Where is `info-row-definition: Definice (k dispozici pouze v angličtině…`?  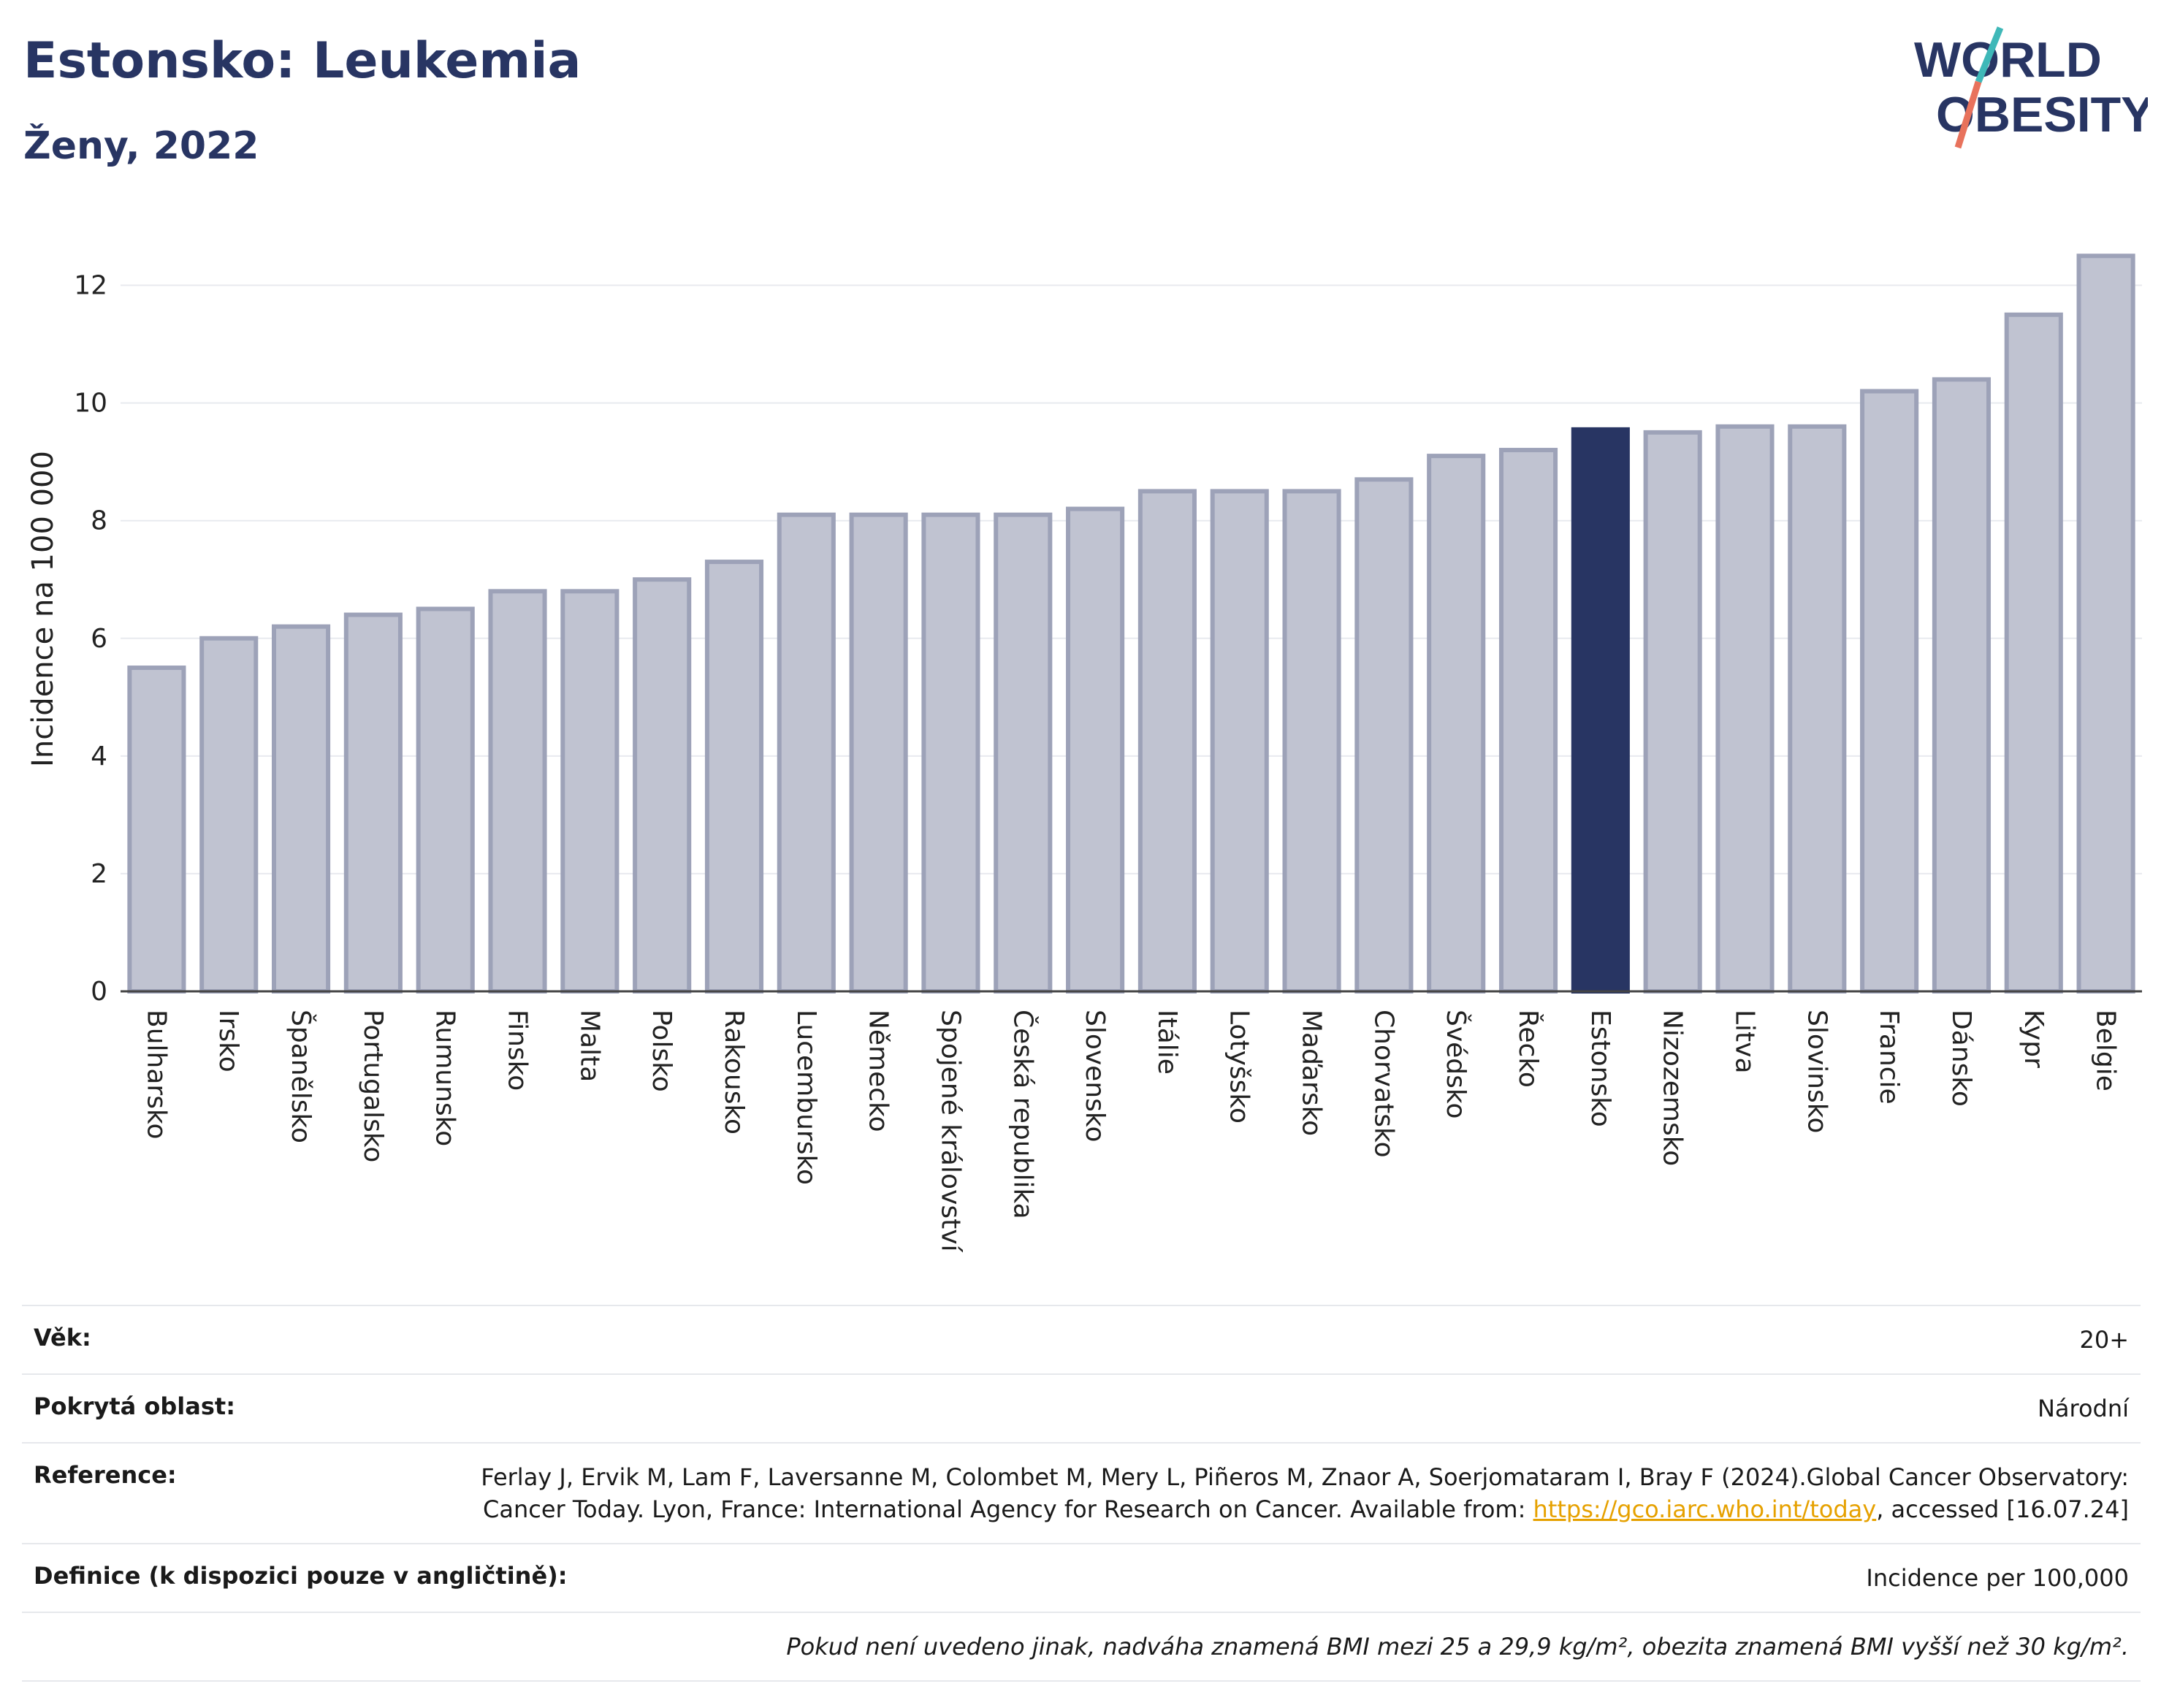
info-row-definition: Definice (k dispozici pouze v angličtině… is located at coordinates (1081, 1577).